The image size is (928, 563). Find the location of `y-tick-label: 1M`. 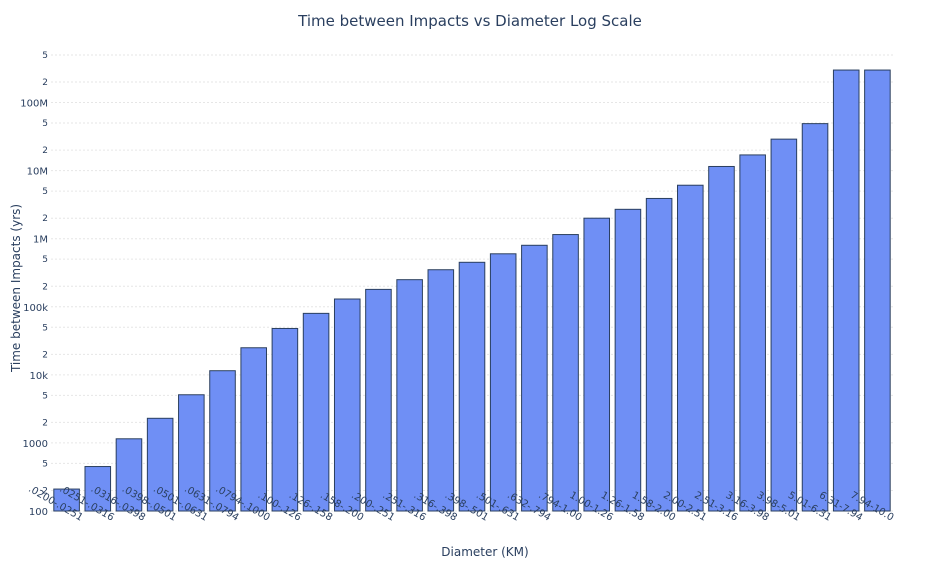

y-tick-label: 1M is located at coordinates (40, 240).